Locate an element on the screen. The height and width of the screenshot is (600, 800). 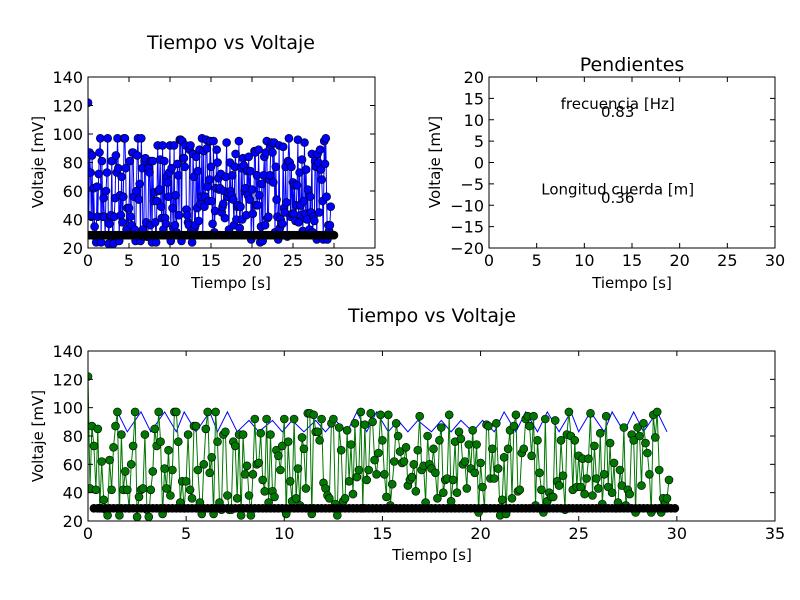
x-tick-label: 10 is located at coordinates (284, 533).